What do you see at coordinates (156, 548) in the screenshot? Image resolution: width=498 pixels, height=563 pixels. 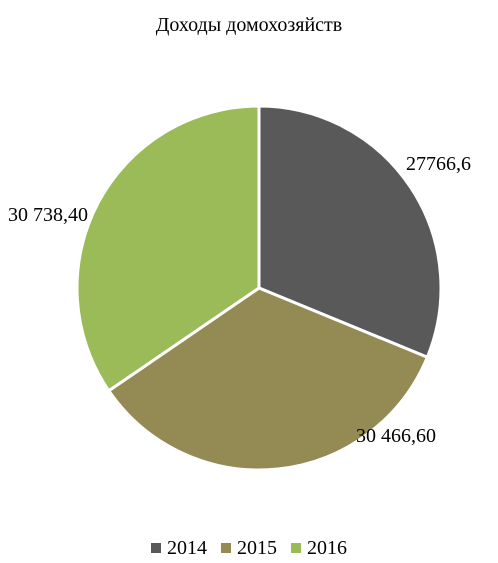 I see `legend-swatch-2014` at bounding box center [156, 548].